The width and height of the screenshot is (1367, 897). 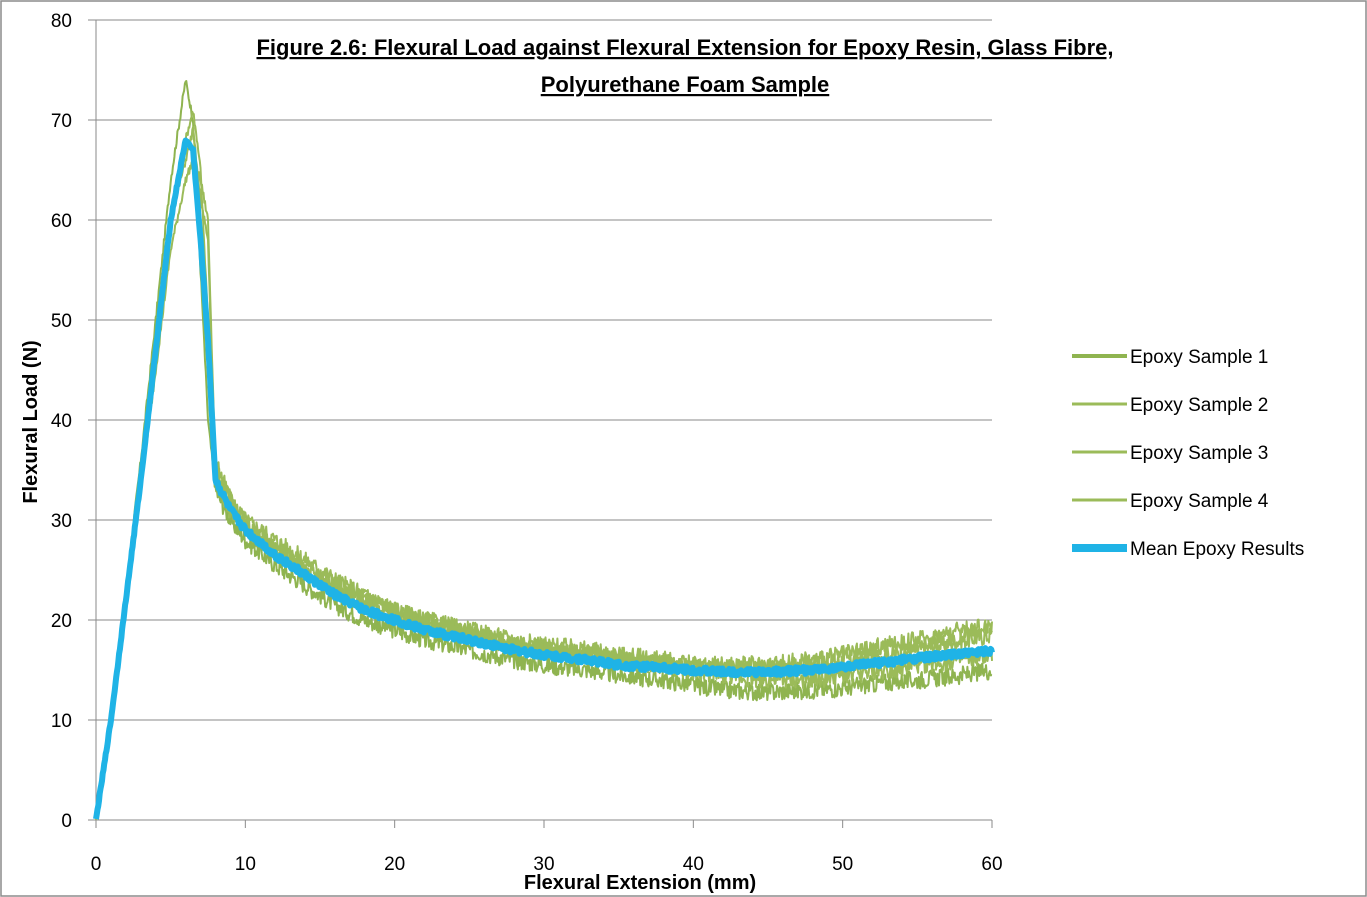 What do you see at coordinates (693, 864) in the screenshot?
I see `x-tick-label: 40` at bounding box center [693, 864].